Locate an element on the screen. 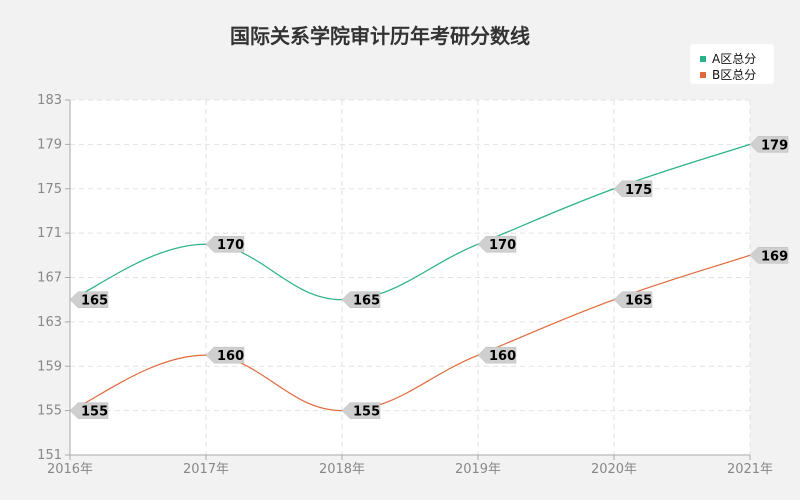  y-tick-label: 167 is located at coordinates (49, 278).